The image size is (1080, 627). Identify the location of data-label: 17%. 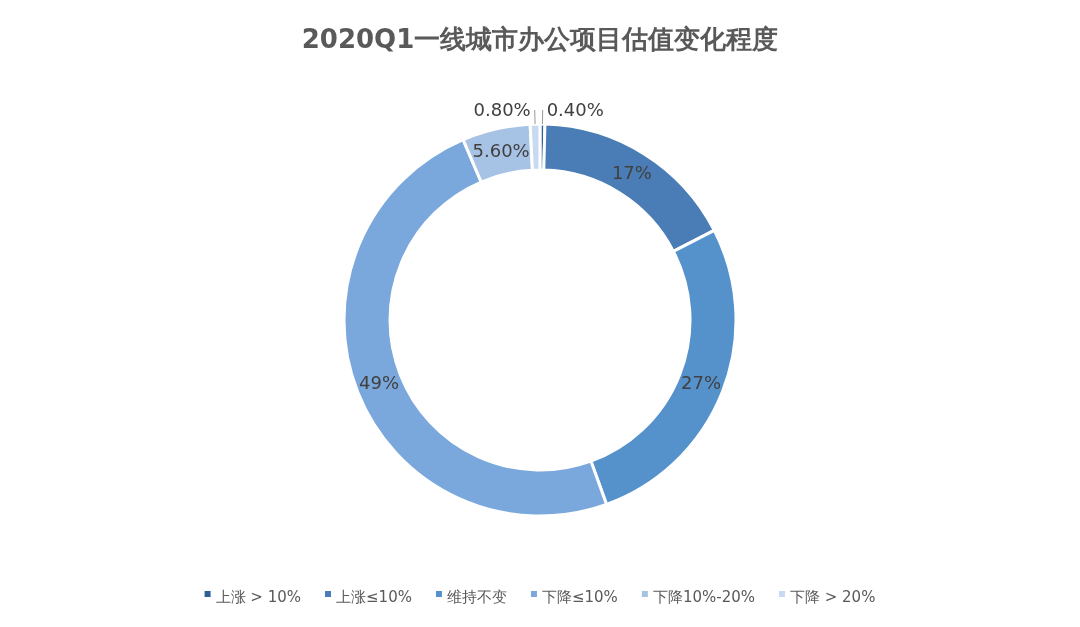
(631, 173).